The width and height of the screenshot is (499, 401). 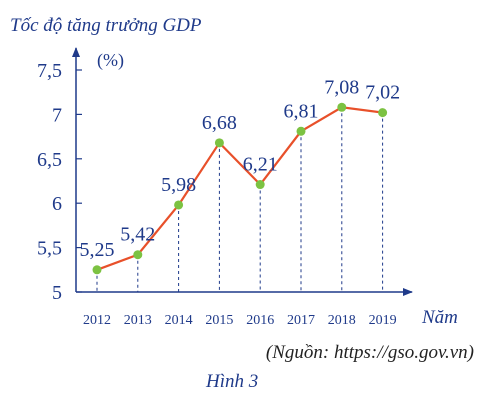 I want to click on data-label: 7,08, so click(x=341, y=87).